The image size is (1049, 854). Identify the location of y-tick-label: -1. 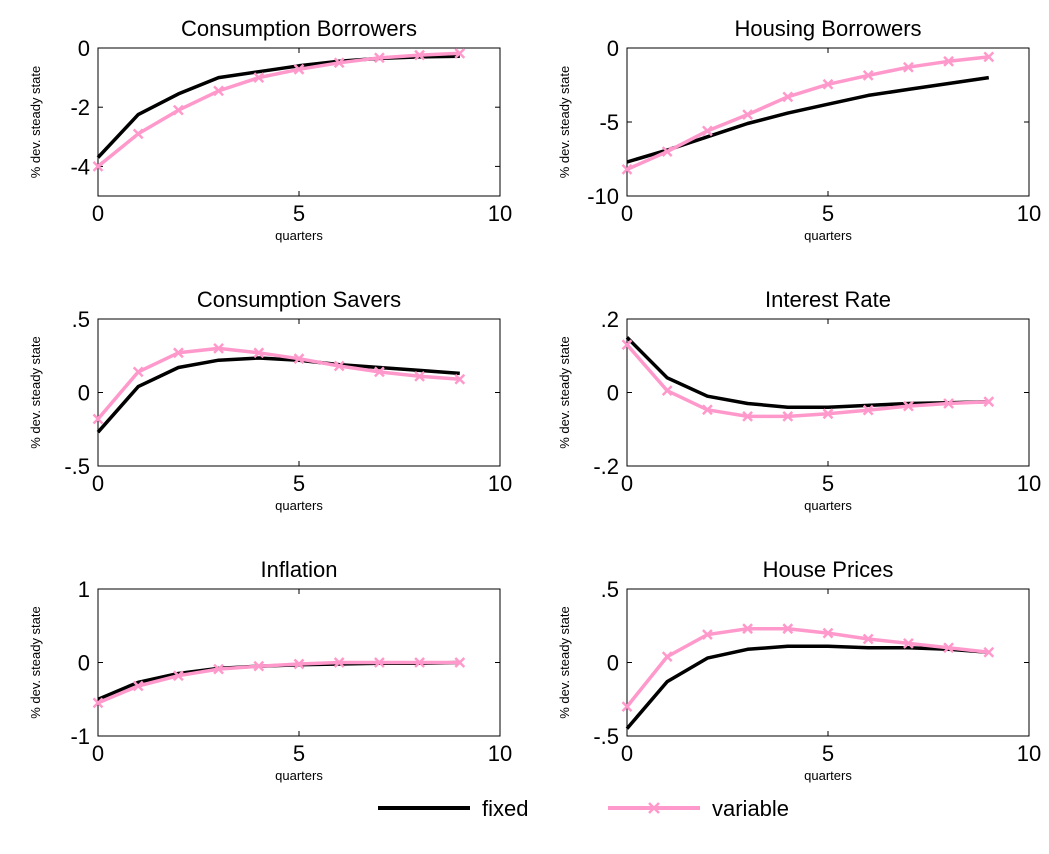
(80, 736).